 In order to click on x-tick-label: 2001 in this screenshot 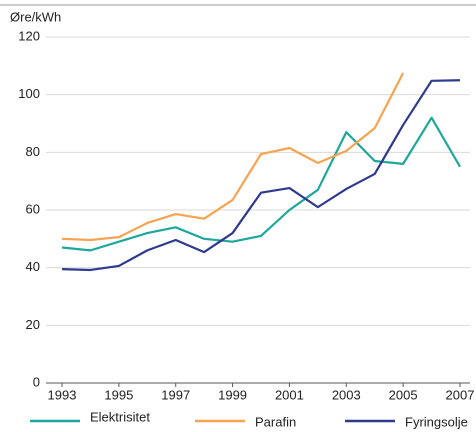, I will do `click(289, 394)`.